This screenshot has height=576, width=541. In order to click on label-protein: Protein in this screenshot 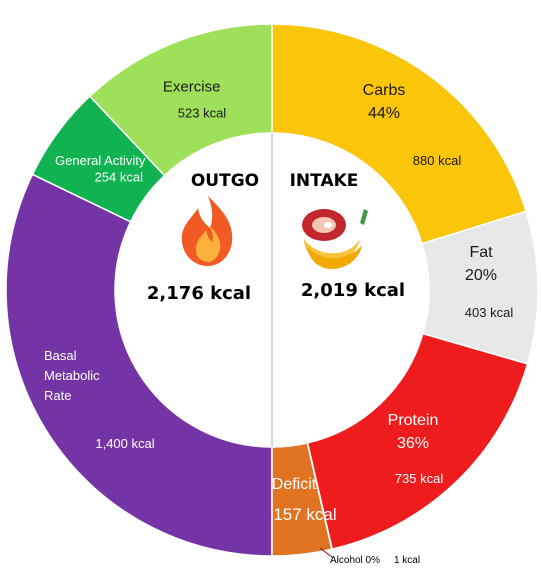, I will do `click(413, 420)`.